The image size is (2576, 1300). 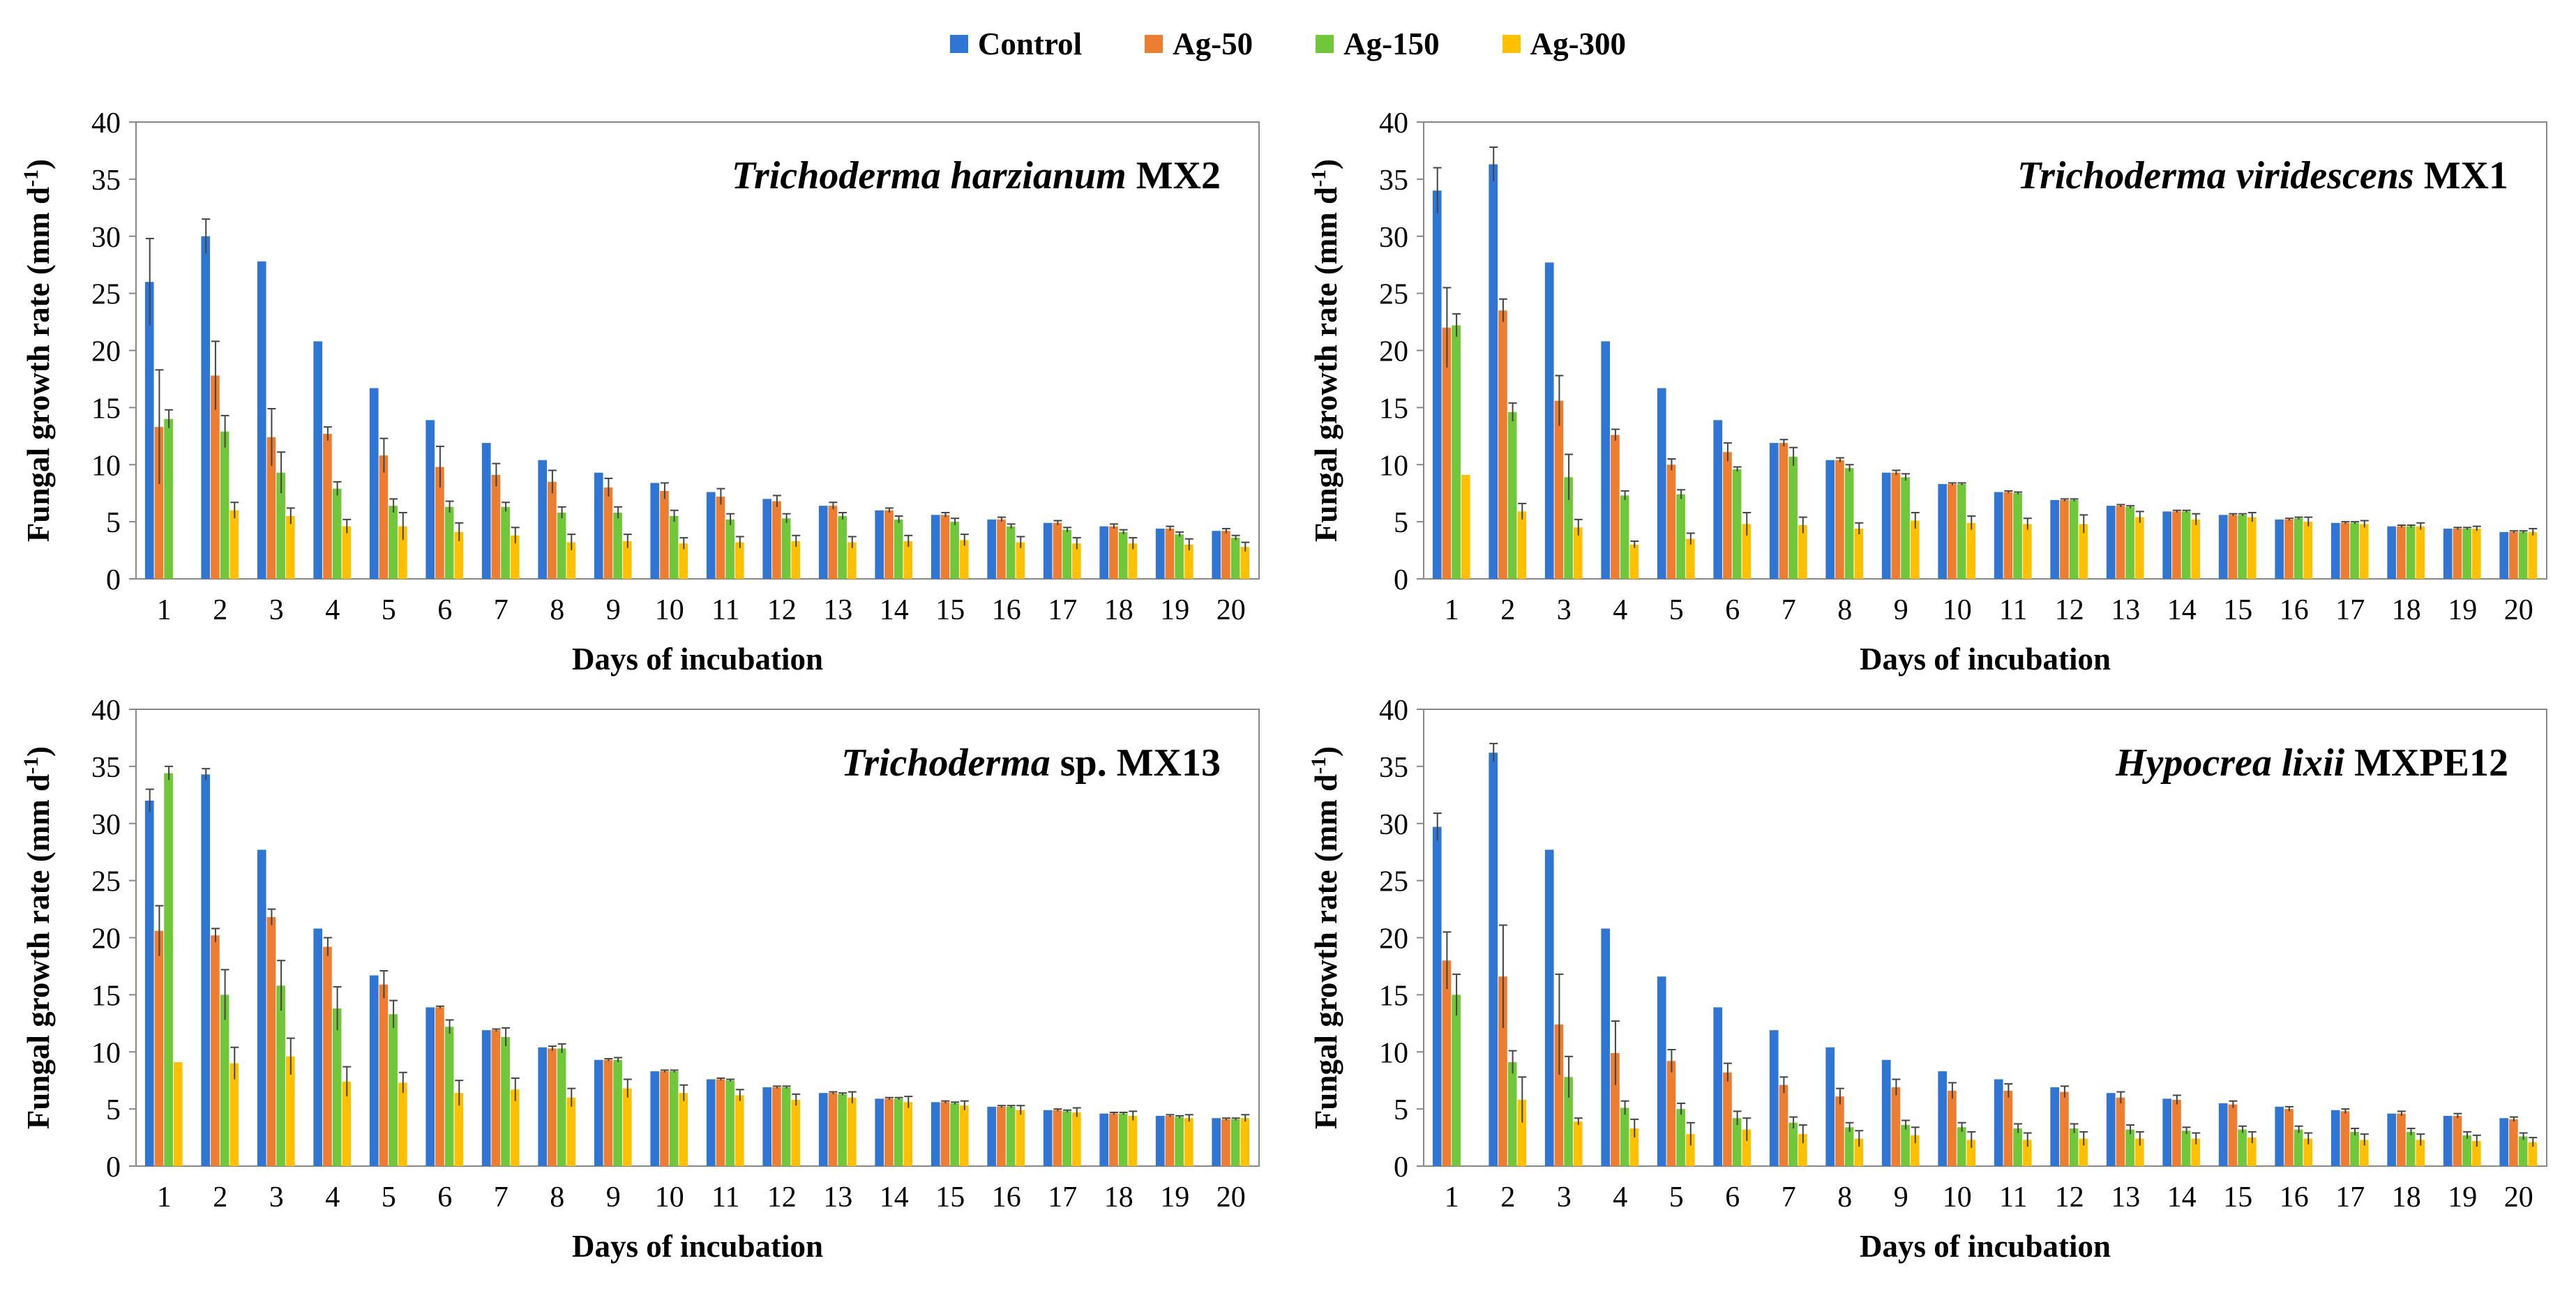 I want to click on x-tick-label: 13, so click(x=2125, y=610).